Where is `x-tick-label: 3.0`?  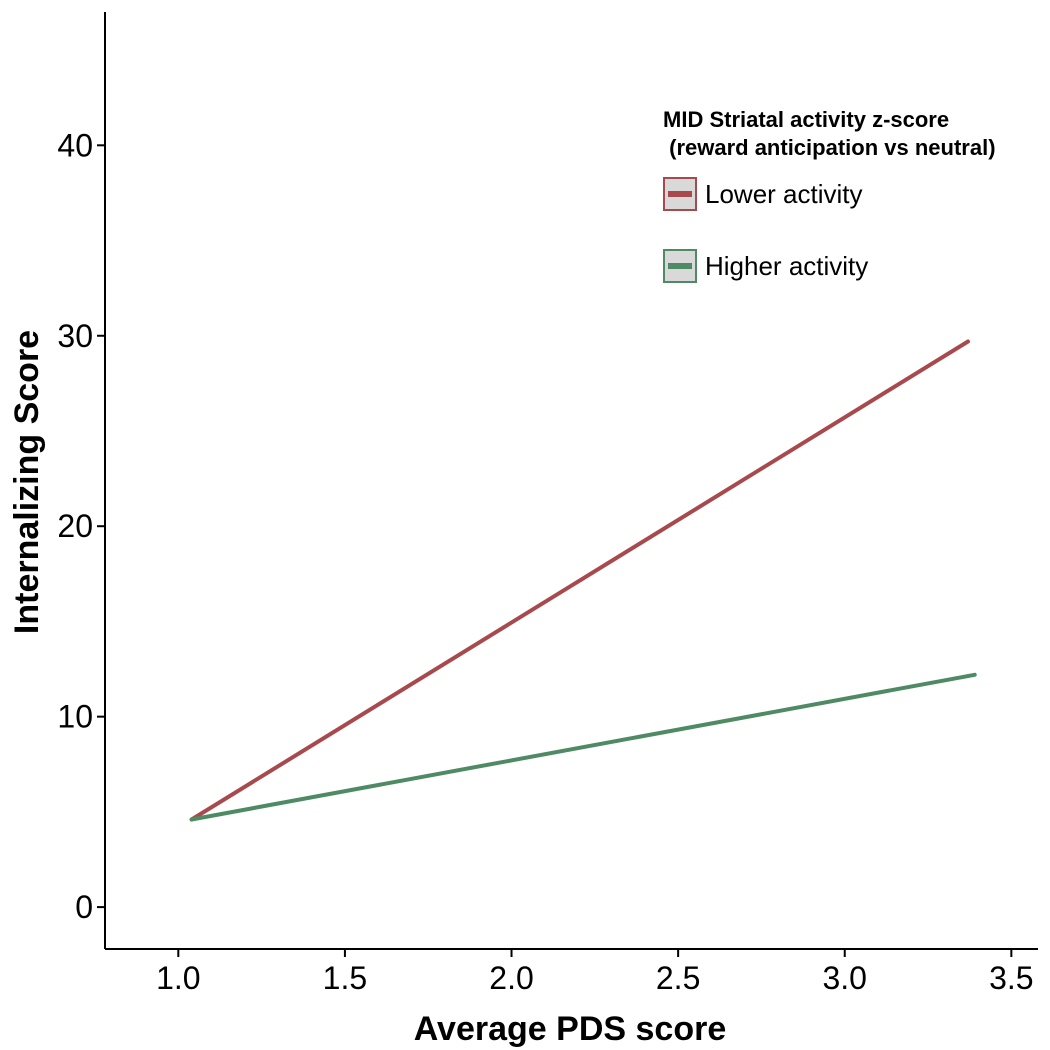 x-tick-label: 3.0 is located at coordinates (844, 978).